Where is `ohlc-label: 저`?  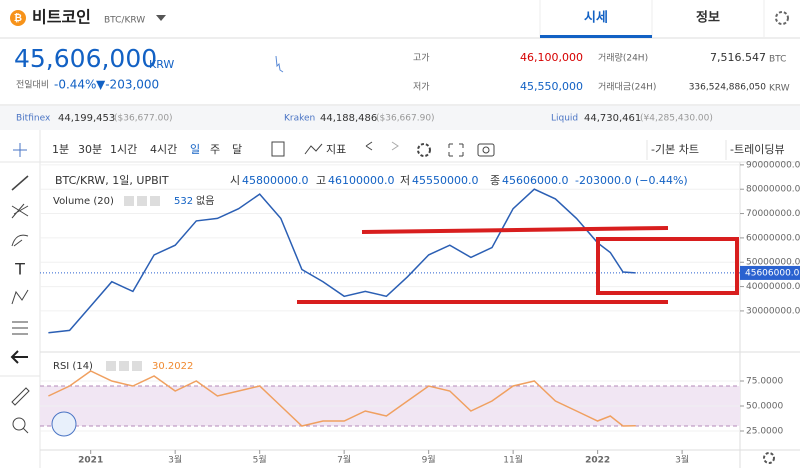
ohlc-label: 저 is located at coordinates (405, 180).